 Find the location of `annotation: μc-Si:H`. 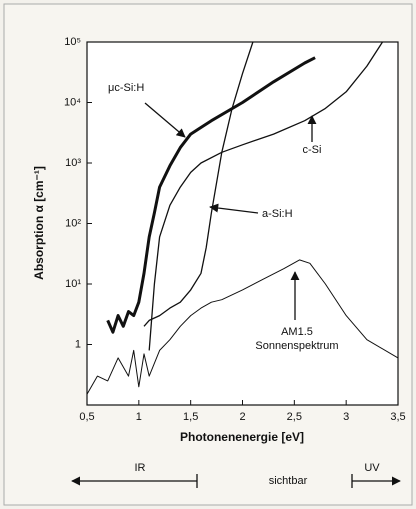

annotation: μc-Si:H is located at coordinates (126, 88).